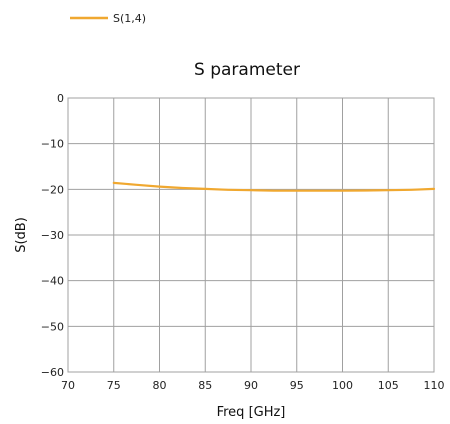 The image size is (450, 424). Describe the element at coordinates (52, 281) in the screenshot. I see `y-tick-label: −40` at that location.